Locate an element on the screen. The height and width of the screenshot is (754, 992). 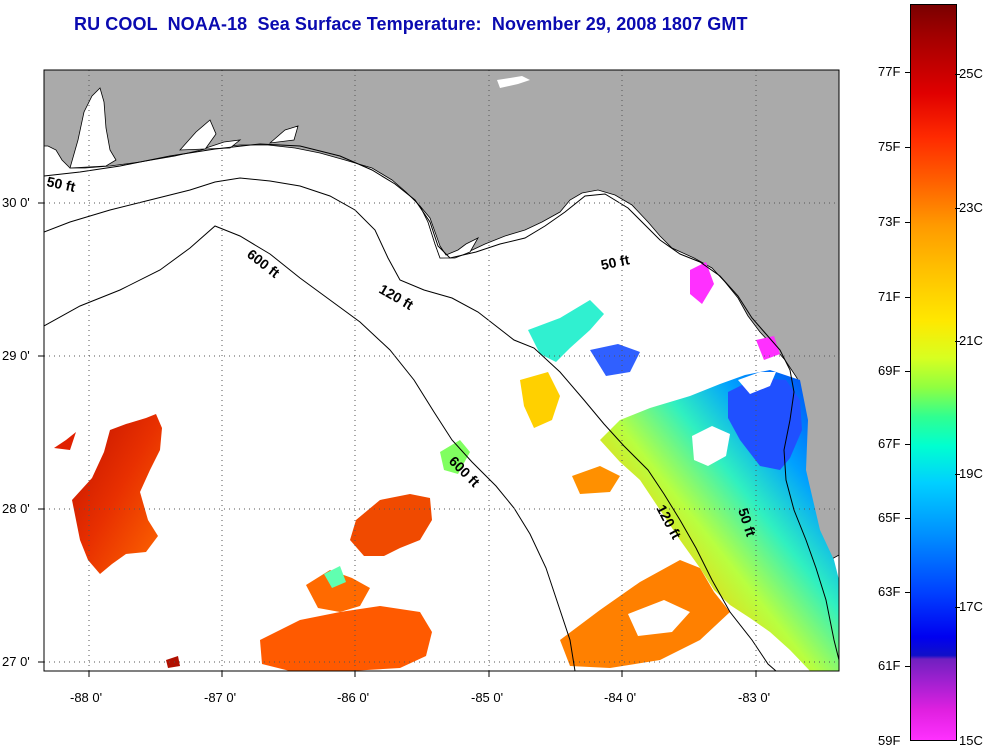
lat-label: 29 0' is located at coordinates (16, 355).